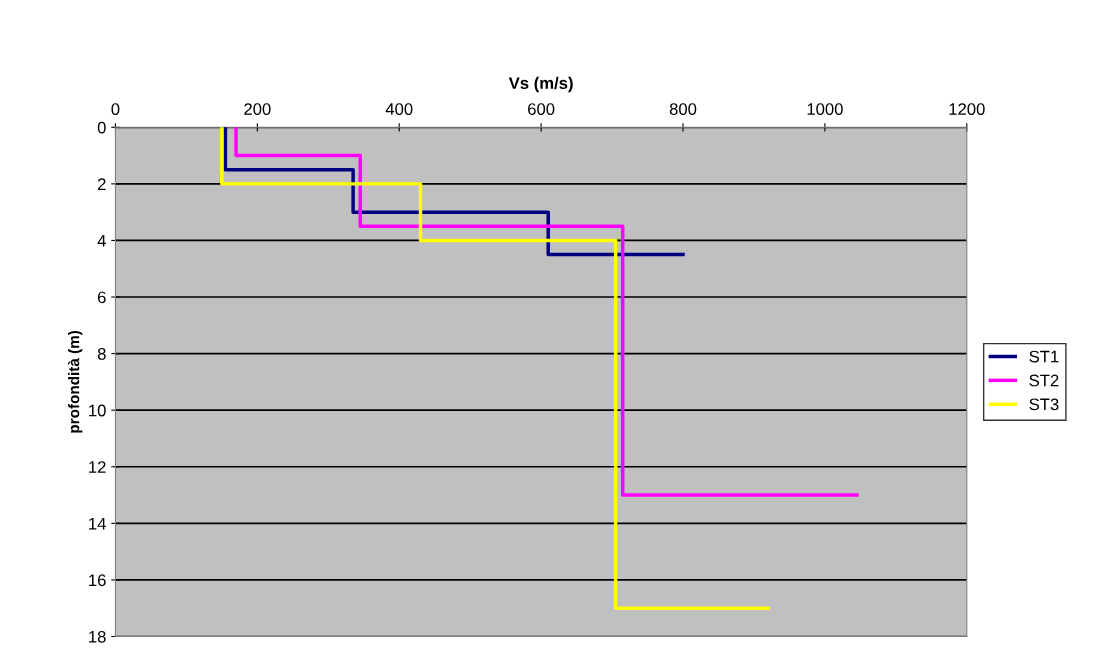  Describe the element at coordinates (540, 84) in the screenshot. I see `x-axis-title: Vs (m/s)` at that location.